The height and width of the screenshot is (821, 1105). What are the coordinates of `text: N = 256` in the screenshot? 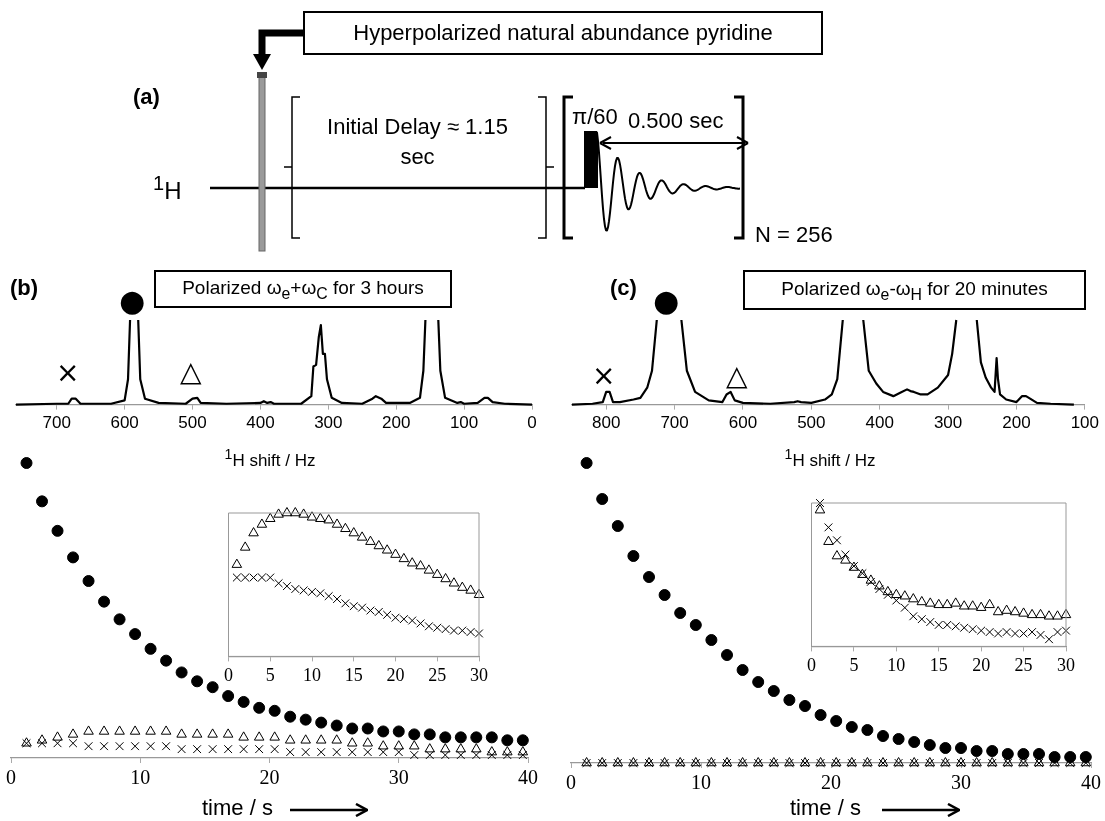 It's located at (794, 235).